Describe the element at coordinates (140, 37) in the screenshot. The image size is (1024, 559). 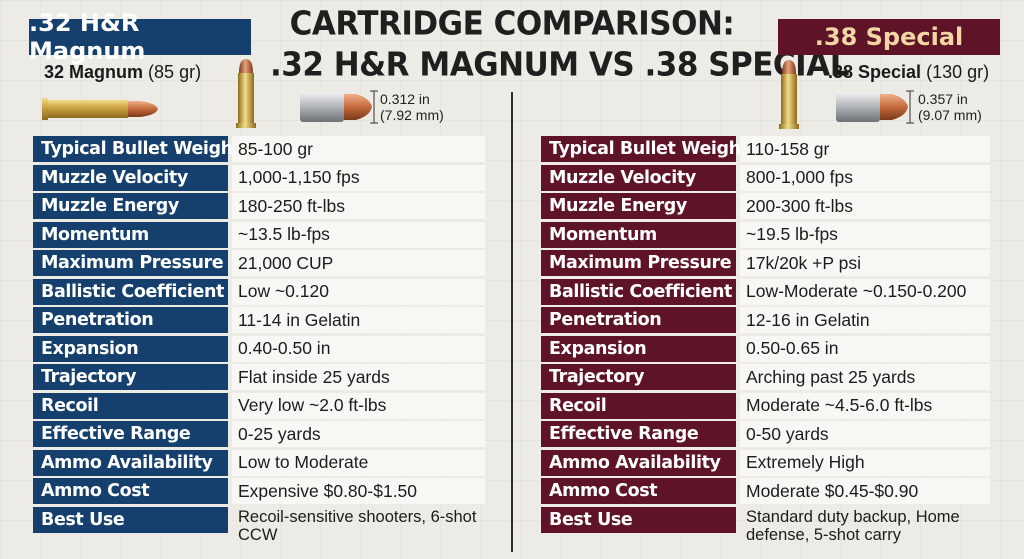
I see `left-cartridge-badge: .32 H&R Magnum` at that location.